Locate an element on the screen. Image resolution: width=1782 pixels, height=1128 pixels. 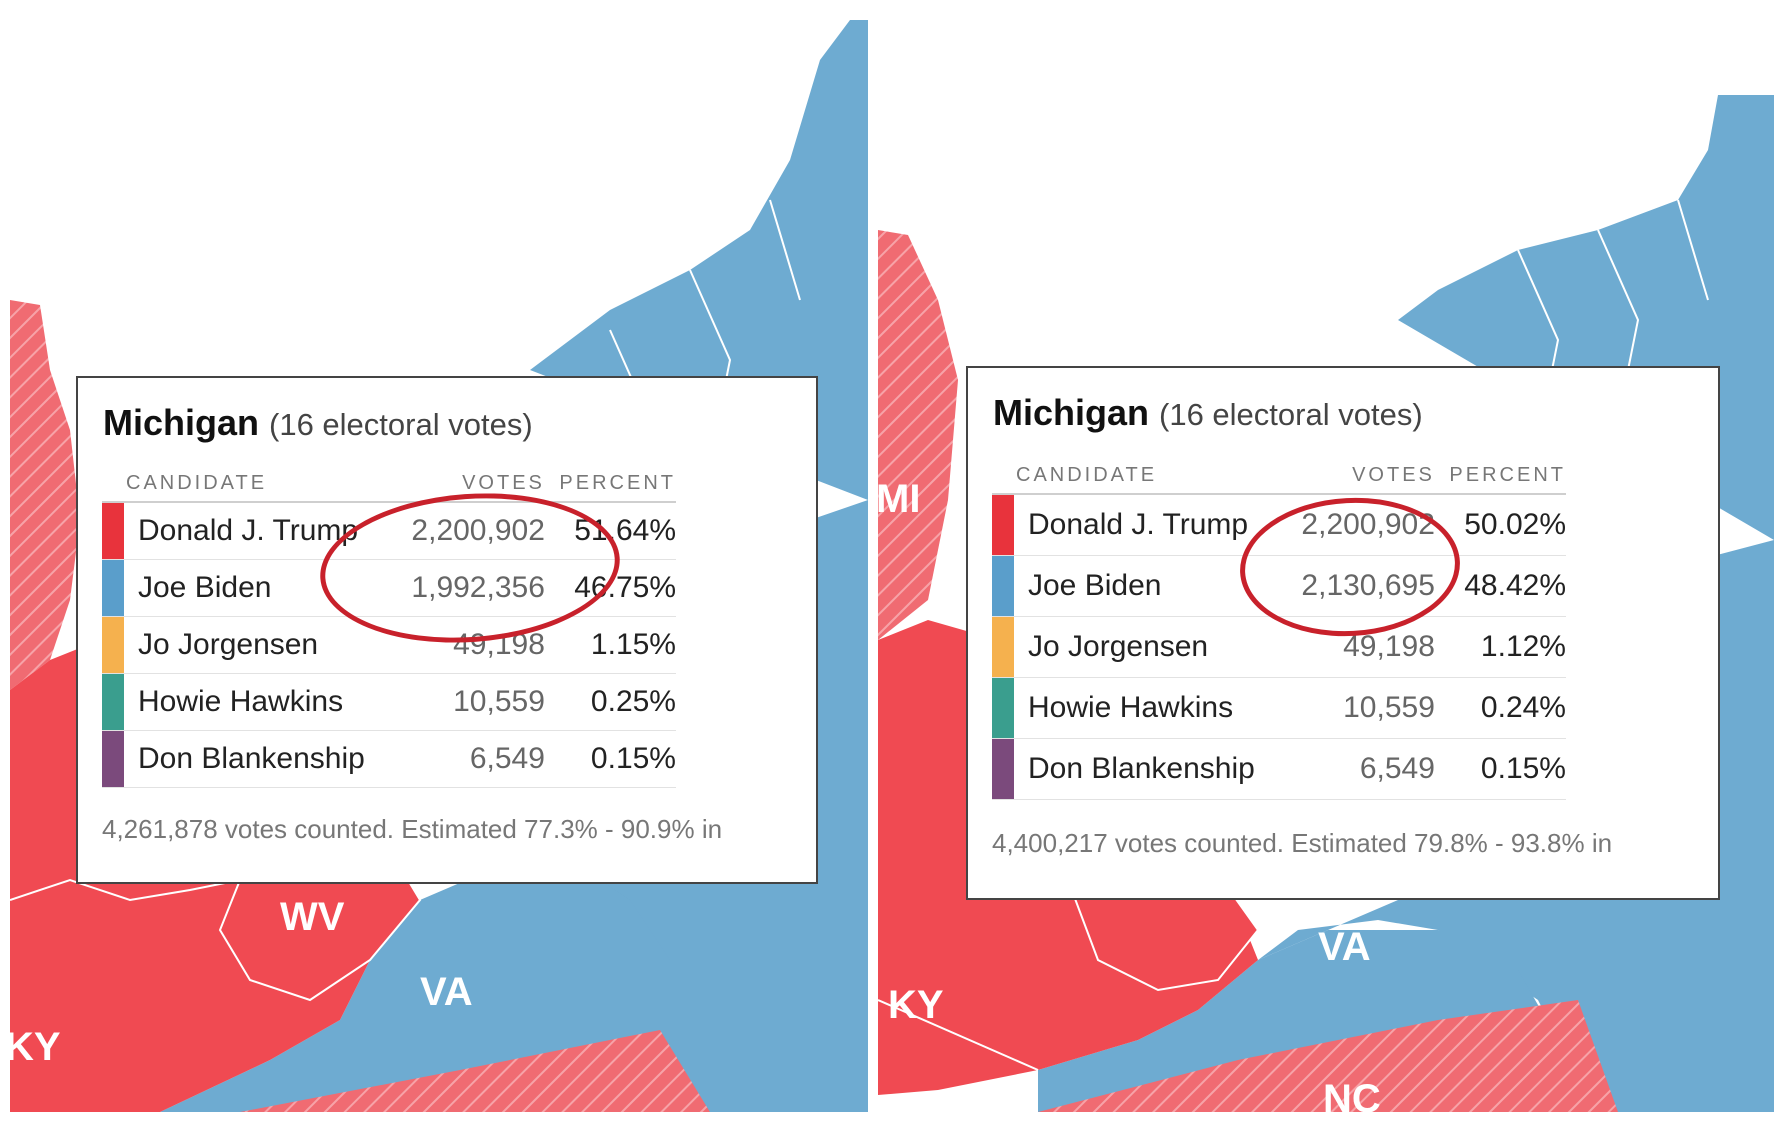
candidate-percent: 0.25% is located at coordinates (610, 702).